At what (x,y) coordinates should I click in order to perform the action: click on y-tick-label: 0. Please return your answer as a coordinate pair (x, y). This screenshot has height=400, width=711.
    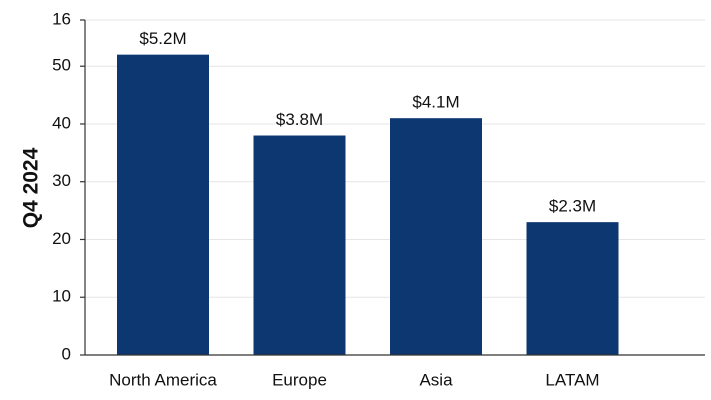
    Looking at the image, I should click on (66, 353).